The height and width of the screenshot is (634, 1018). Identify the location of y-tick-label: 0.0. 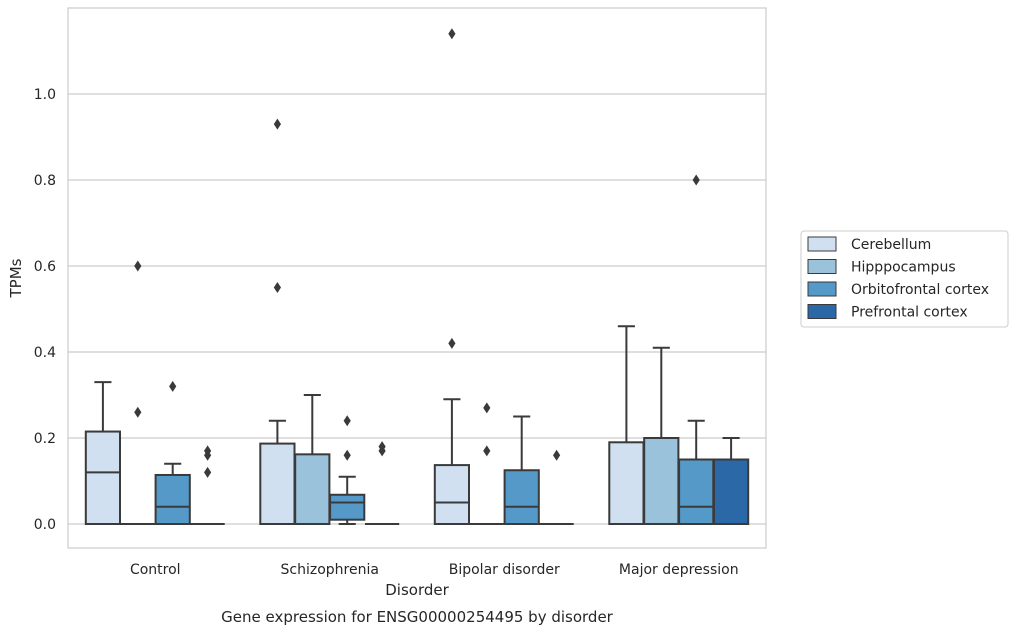
(45, 525).